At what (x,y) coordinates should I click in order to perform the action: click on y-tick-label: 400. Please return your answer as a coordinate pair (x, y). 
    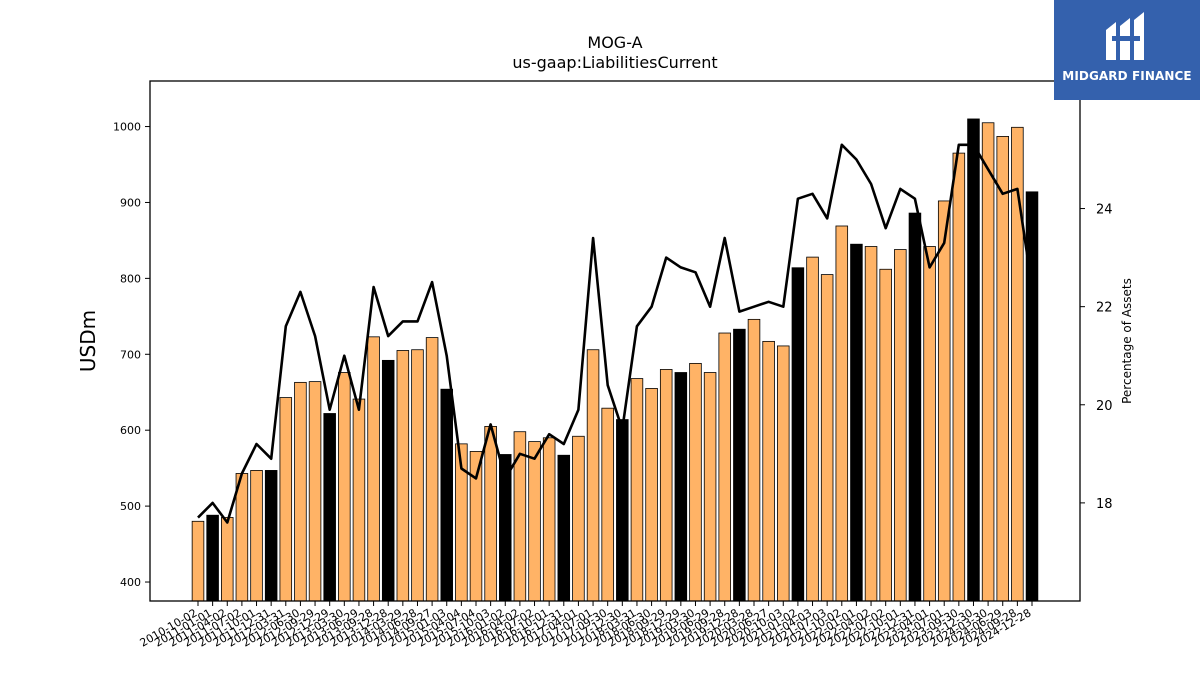
    Looking at the image, I should click on (130, 582).